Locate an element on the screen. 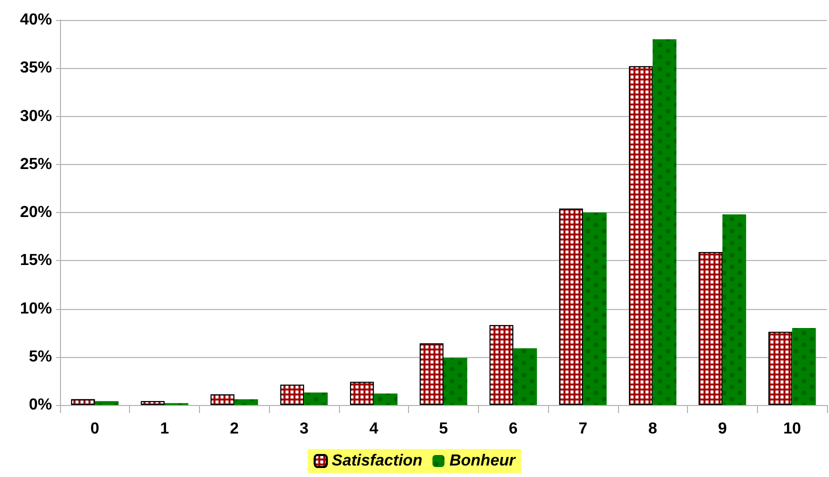 The width and height of the screenshot is (829, 477). y-tick-label: 30% is located at coordinates (36, 116).